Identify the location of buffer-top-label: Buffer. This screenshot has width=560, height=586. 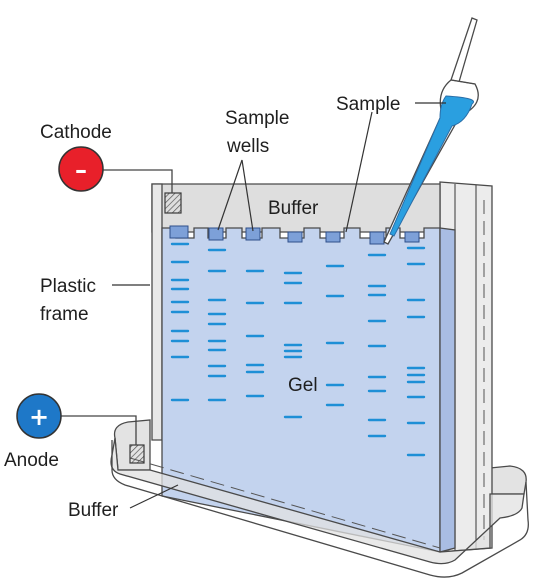
(293, 208).